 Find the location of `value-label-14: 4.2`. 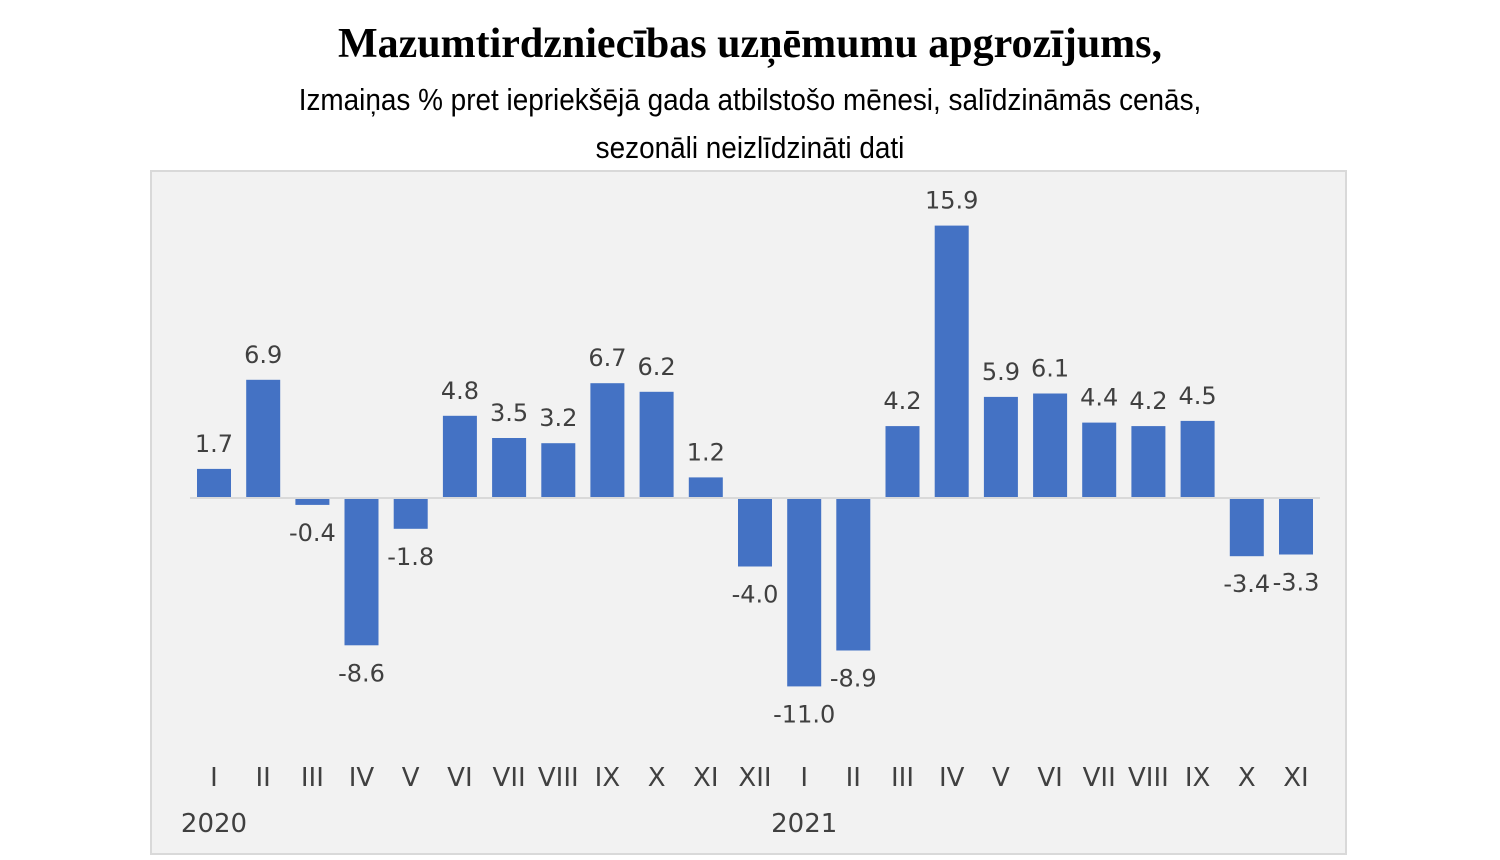

value-label-14: 4.2 is located at coordinates (902, 401).